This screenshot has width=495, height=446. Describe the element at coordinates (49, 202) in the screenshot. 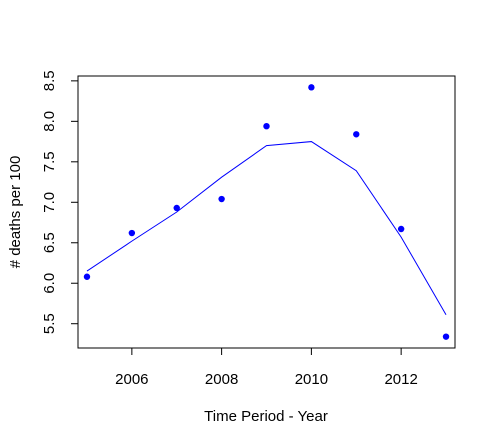

I see `y-tick-label: 7.0` at that location.